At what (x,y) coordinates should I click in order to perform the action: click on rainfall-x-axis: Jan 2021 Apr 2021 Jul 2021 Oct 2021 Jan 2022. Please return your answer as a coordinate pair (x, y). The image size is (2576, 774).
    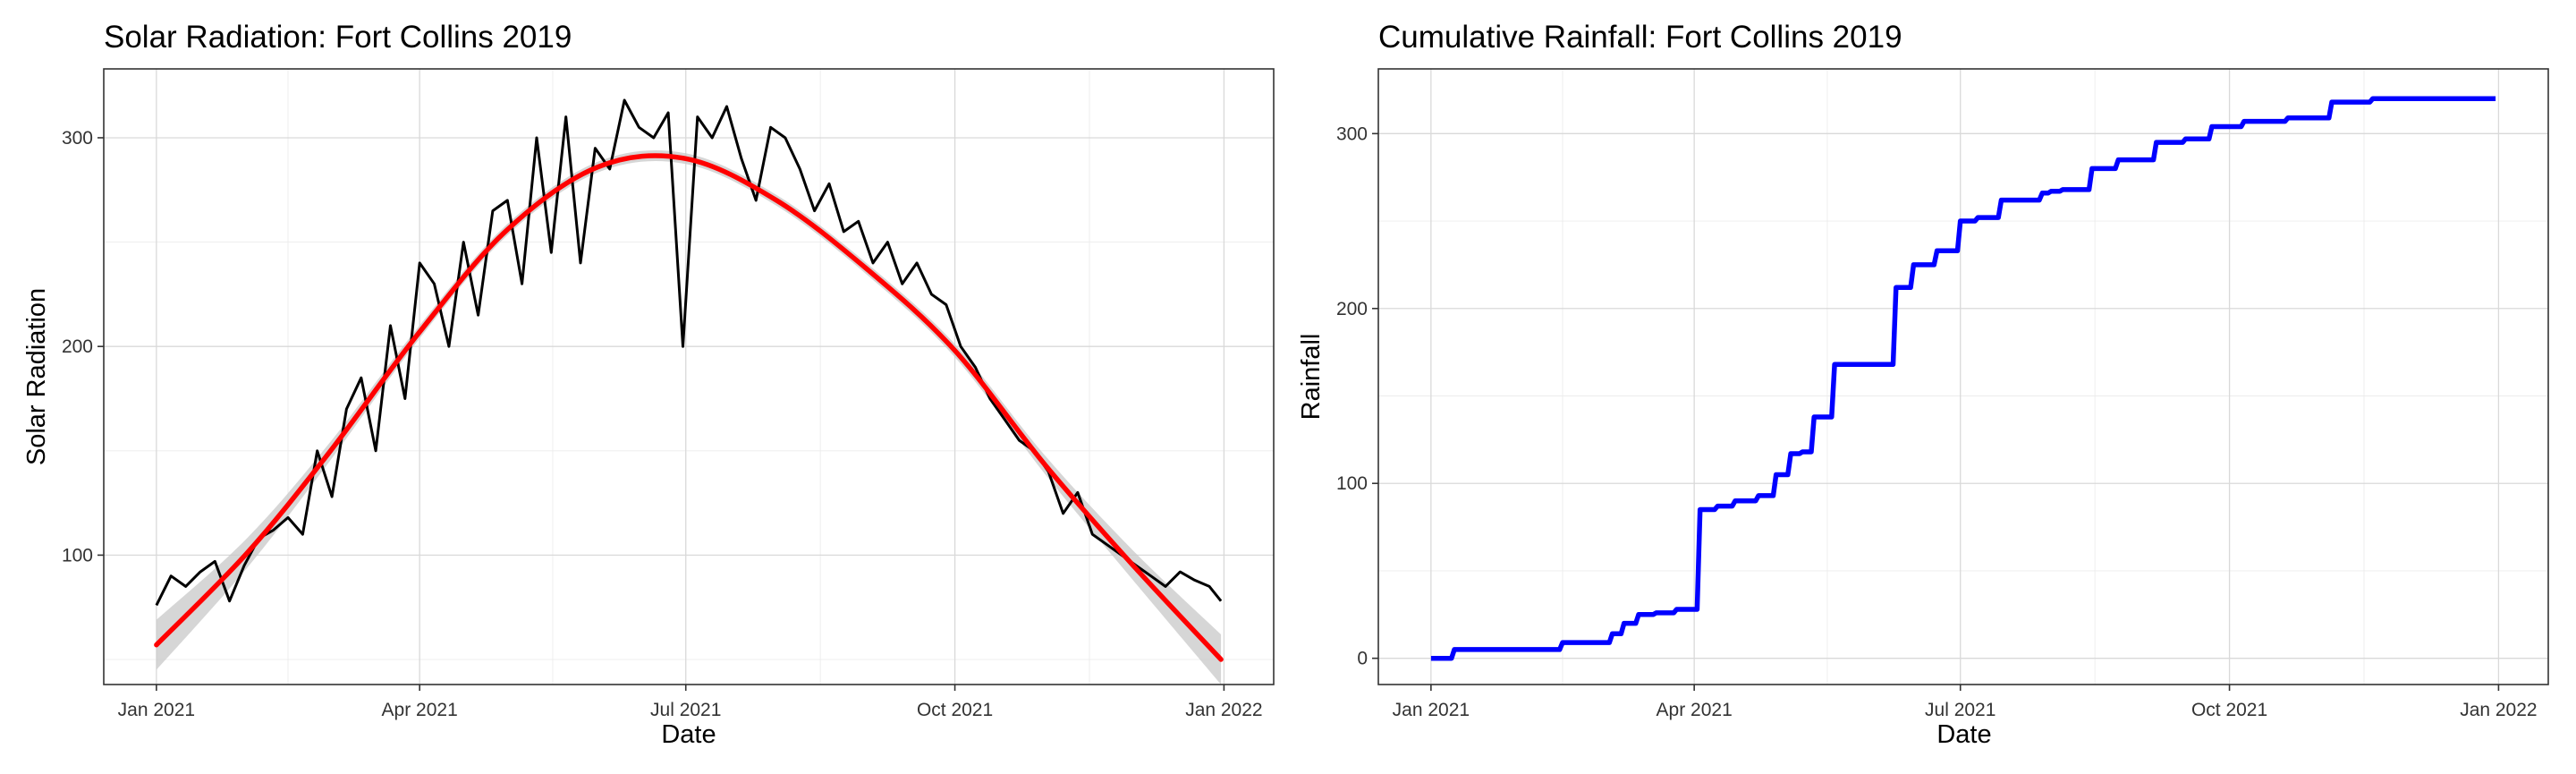
    Looking at the image, I should click on (1965, 702).